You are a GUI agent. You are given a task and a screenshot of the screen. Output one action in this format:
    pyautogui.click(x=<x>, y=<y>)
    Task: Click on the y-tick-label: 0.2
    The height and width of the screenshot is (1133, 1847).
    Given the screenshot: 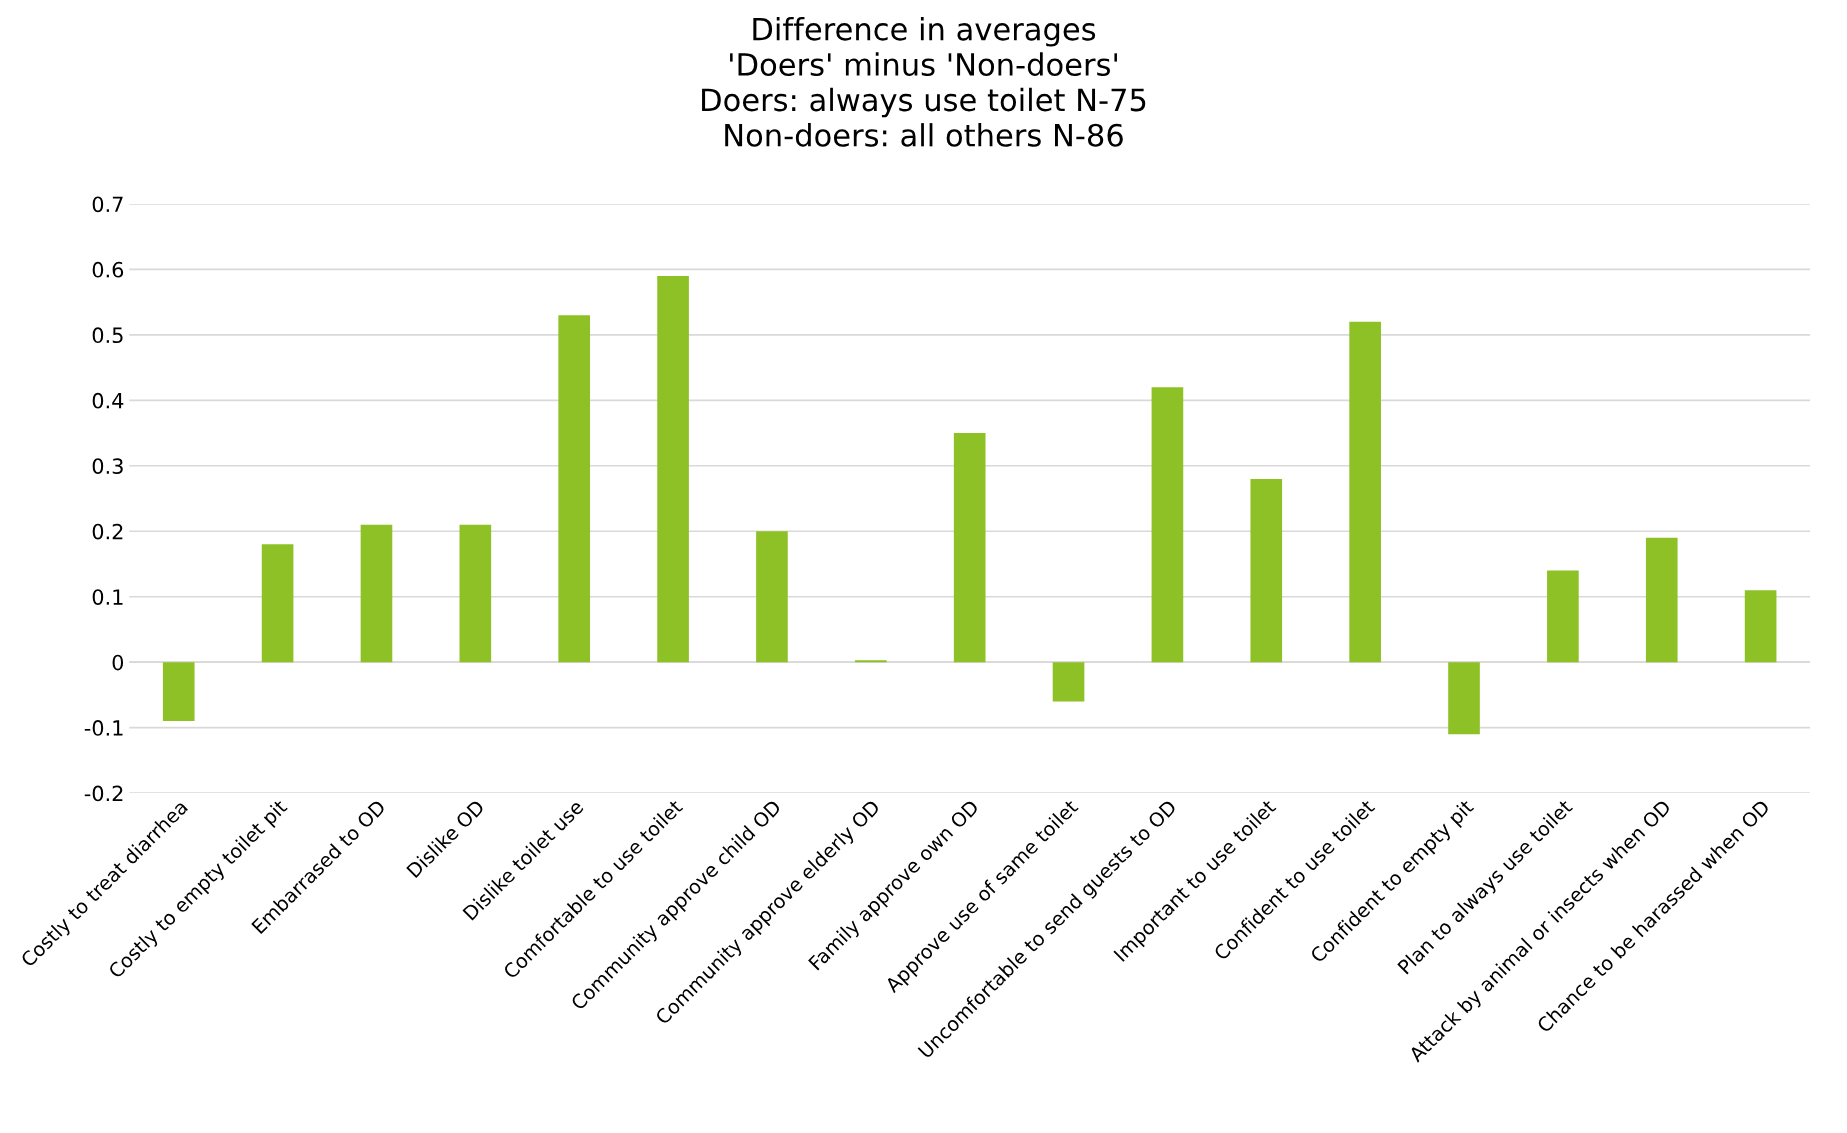 What is the action you would take?
    pyautogui.click(x=107, y=531)
    